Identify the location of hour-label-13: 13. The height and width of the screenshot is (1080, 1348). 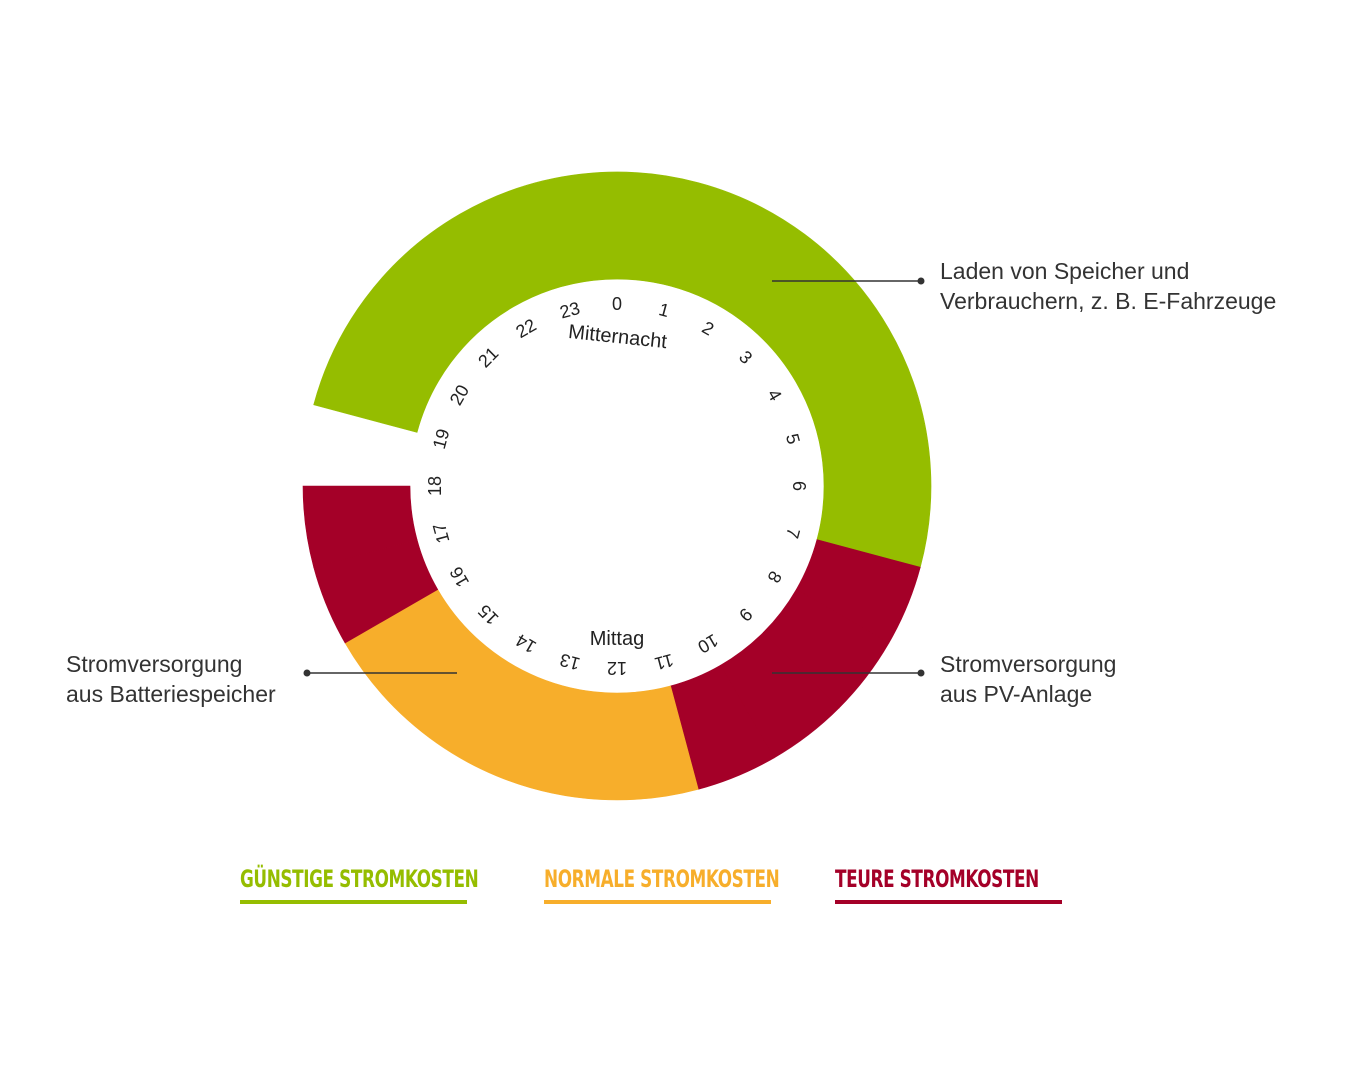
(570, 662).